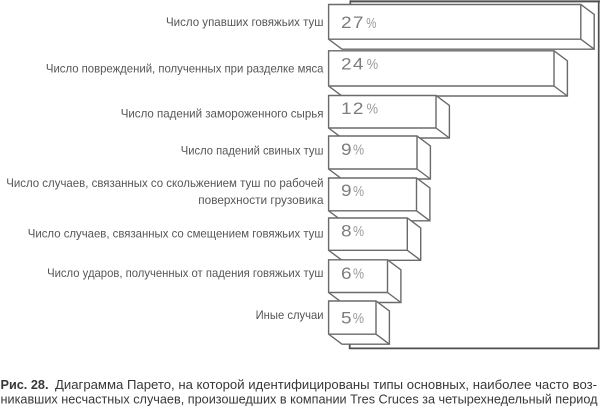  What do you see at coordinates (353, 108) in the screenshot?
I see `svg-text: 12` at bounding box center [353, 108].